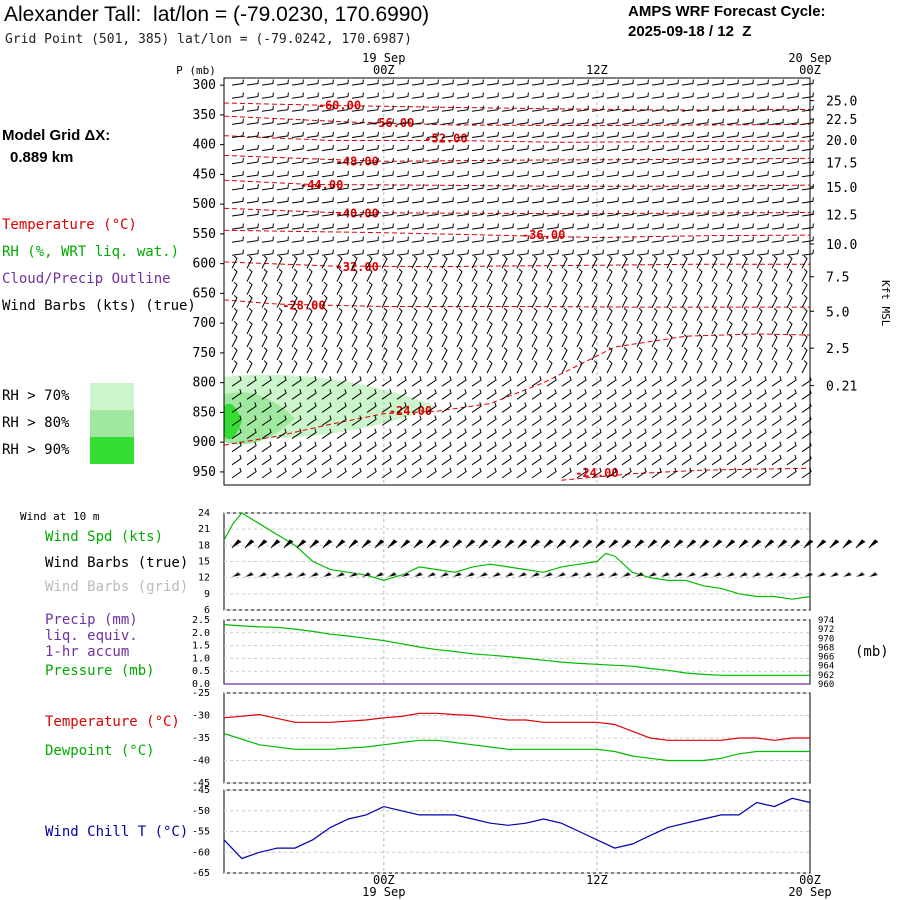 The width and height of the screenshot is (900, 900). What do you see at coordinates (91, 620) in the screenshot?
I see `legend-precip: Precip (mm)` at bounding box center [91, 620].